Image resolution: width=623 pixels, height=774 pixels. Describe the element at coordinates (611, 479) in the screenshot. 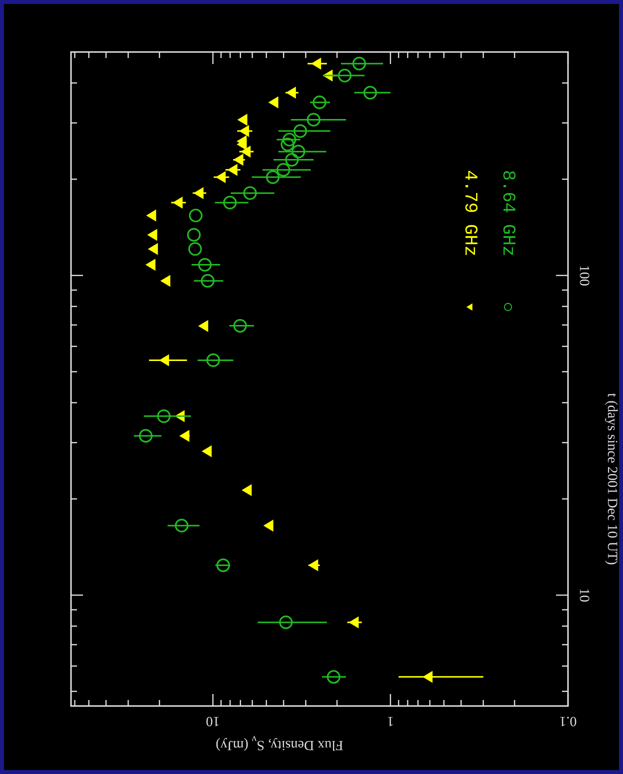

I see `y-axis-title: t (days since 2001 Dec 10 UT)` at that location.